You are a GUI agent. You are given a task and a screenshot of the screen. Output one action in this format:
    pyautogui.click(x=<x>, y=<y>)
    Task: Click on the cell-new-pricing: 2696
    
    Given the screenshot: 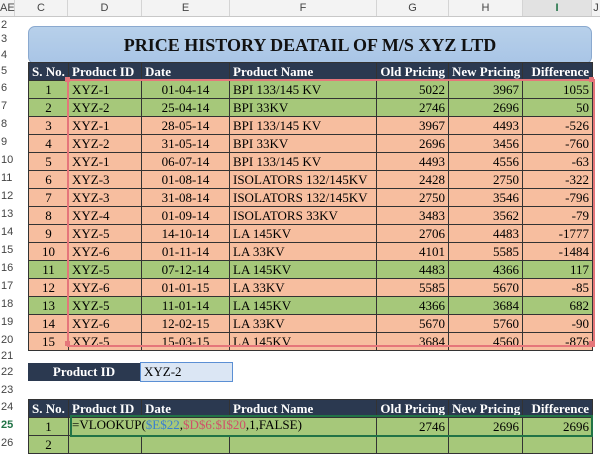 What is the action you would take?
    pyautogui.click(x=485, y=107)
    